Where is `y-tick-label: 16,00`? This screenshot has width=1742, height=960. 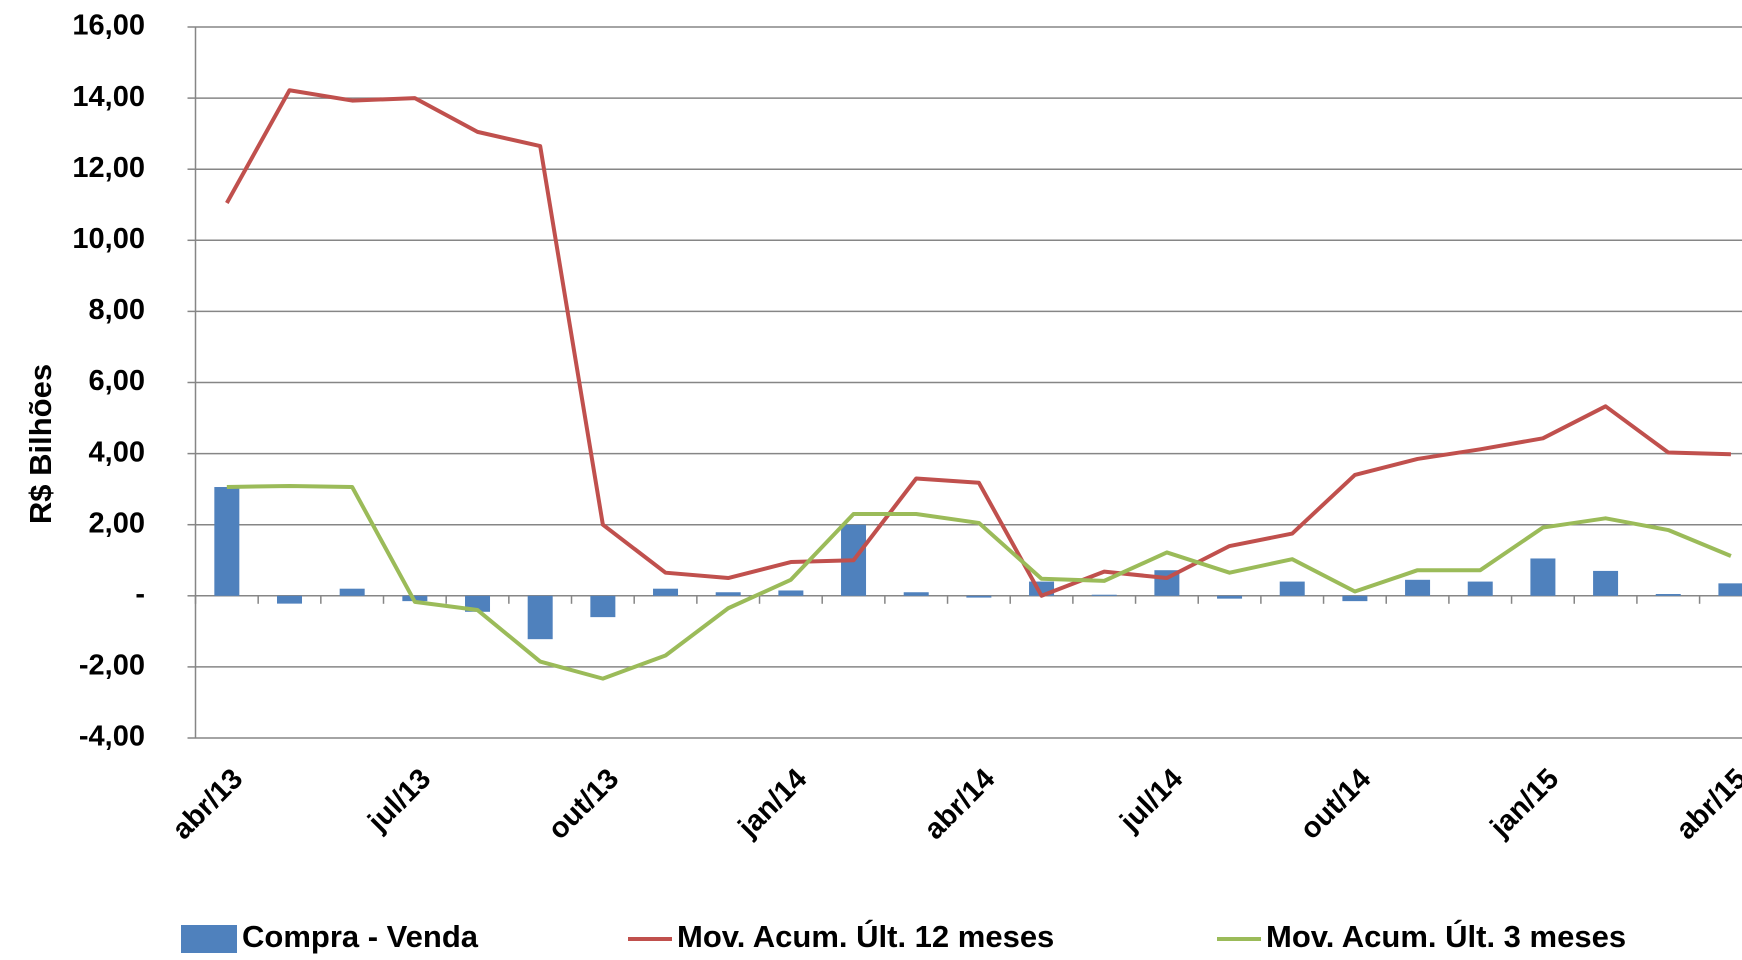
y-tick-label: 16,00 is located at coordinates (108, 26).